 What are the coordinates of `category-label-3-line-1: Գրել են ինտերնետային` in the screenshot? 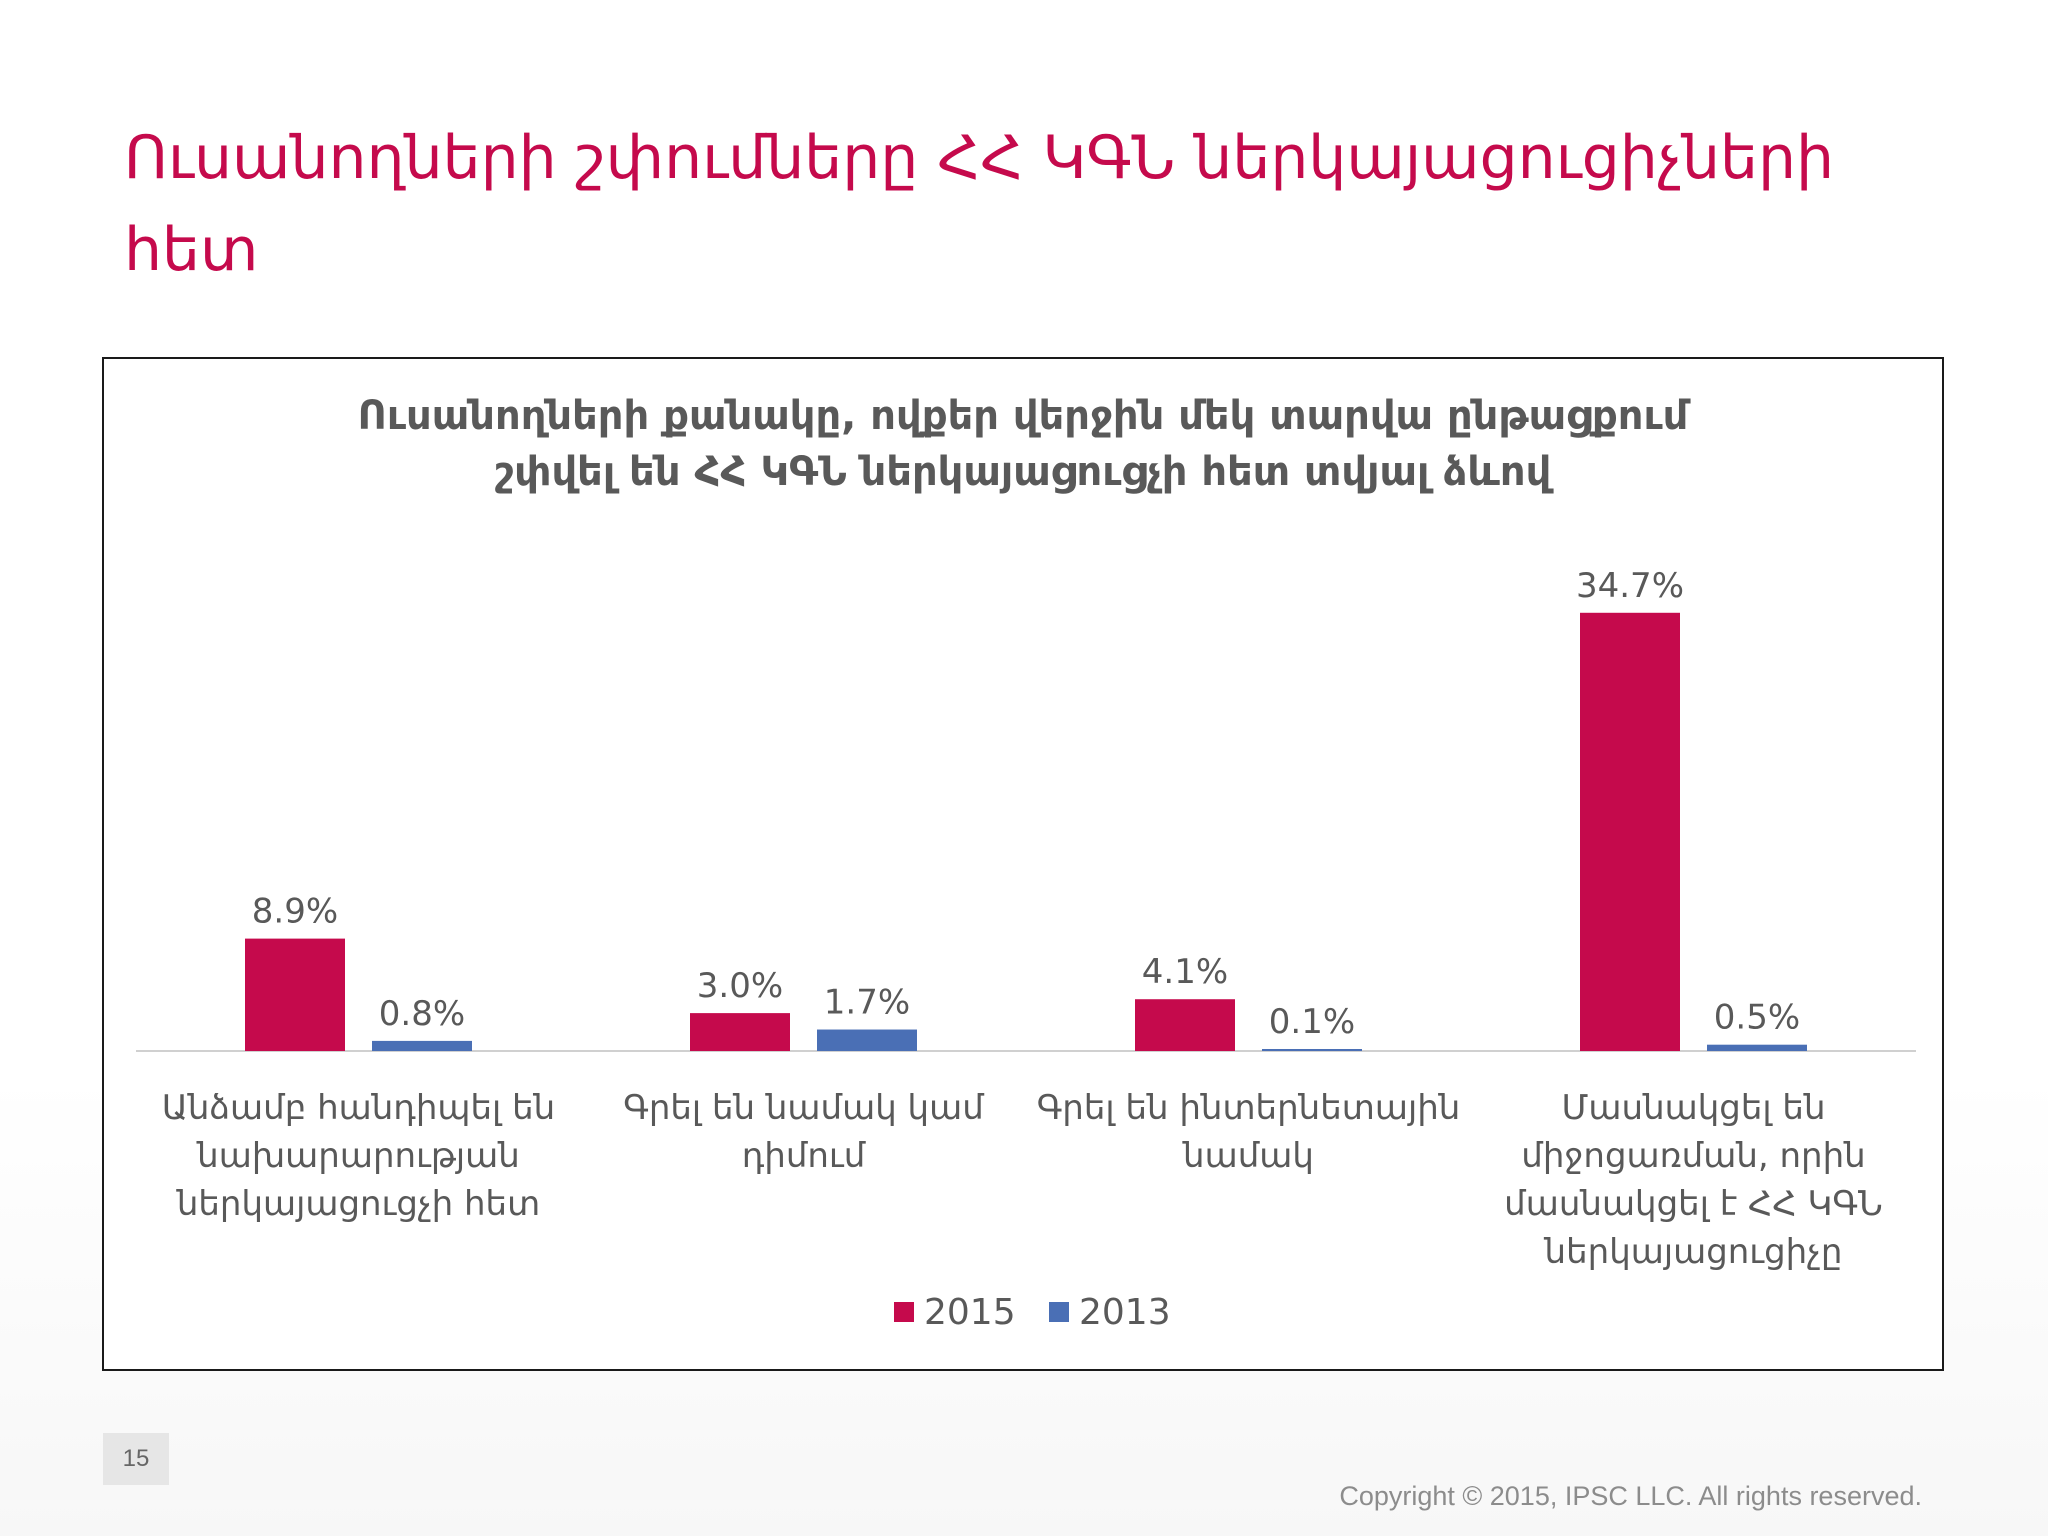 It's located at (1249, 1108).